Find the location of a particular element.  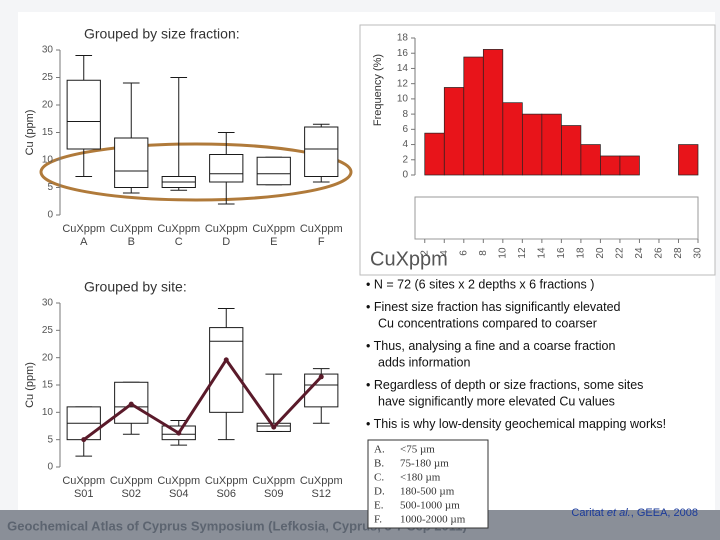

x-tick-label: 10 is located at coordinates (502, 253).